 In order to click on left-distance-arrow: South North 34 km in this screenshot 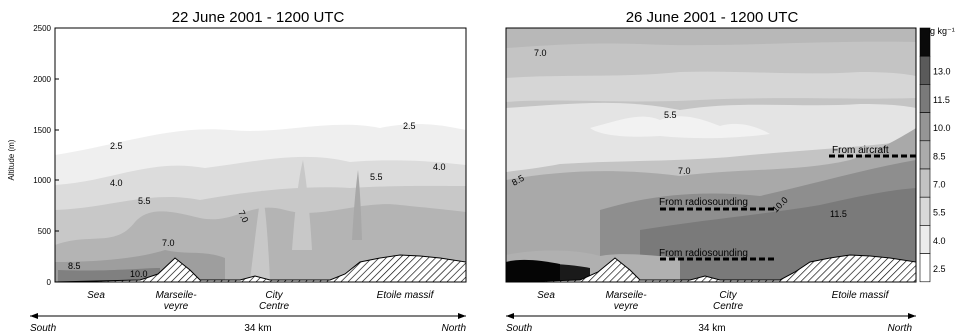, I will do `click(248, 323)`.